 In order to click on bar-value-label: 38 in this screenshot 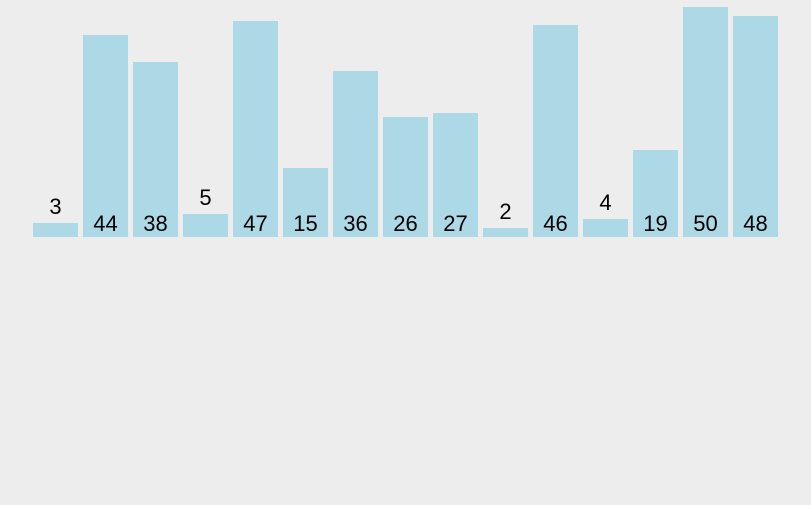, I will do `click(155, 223)`.